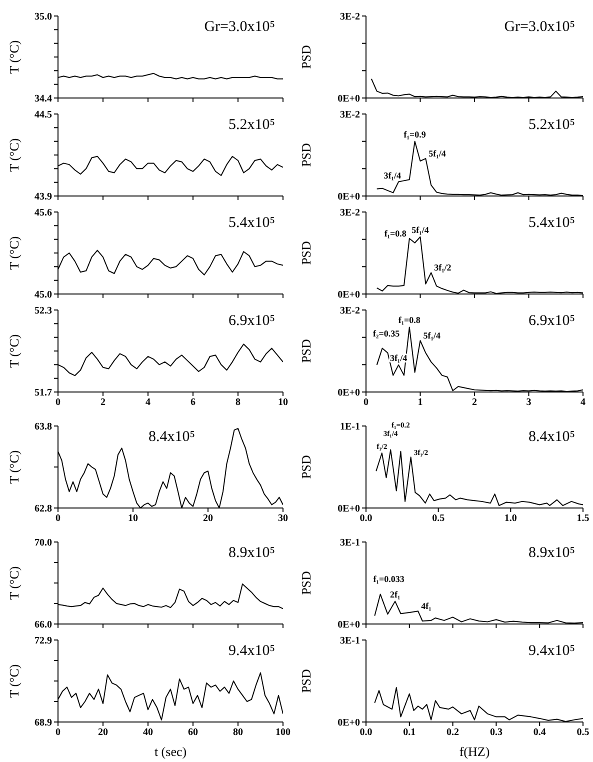 The image size is (593, 762). I want to click on x-tick-label: 80, so click(238, 732).